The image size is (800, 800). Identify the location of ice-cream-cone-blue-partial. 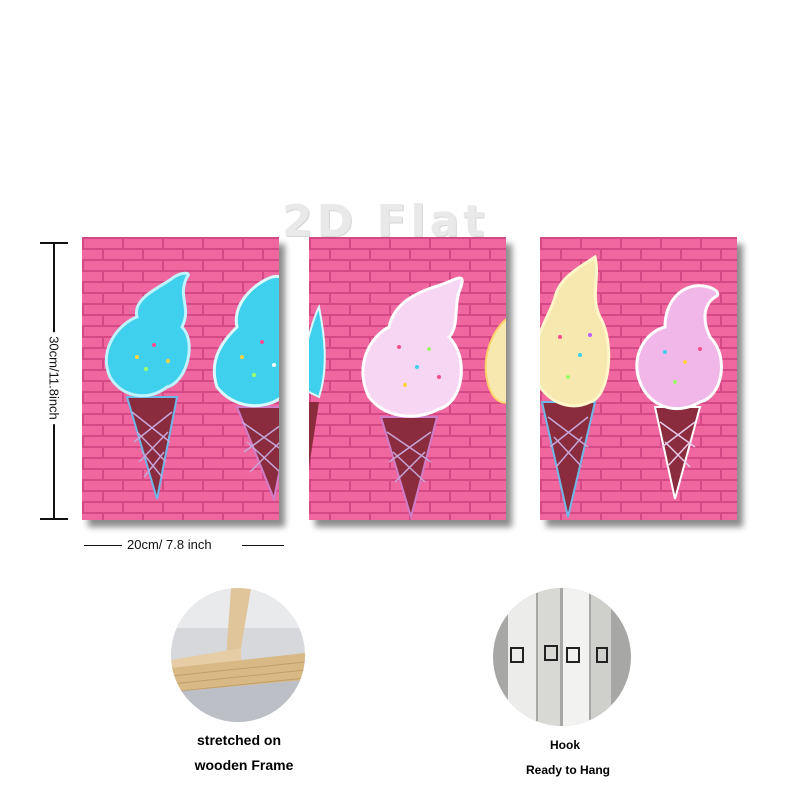
(317, 385).